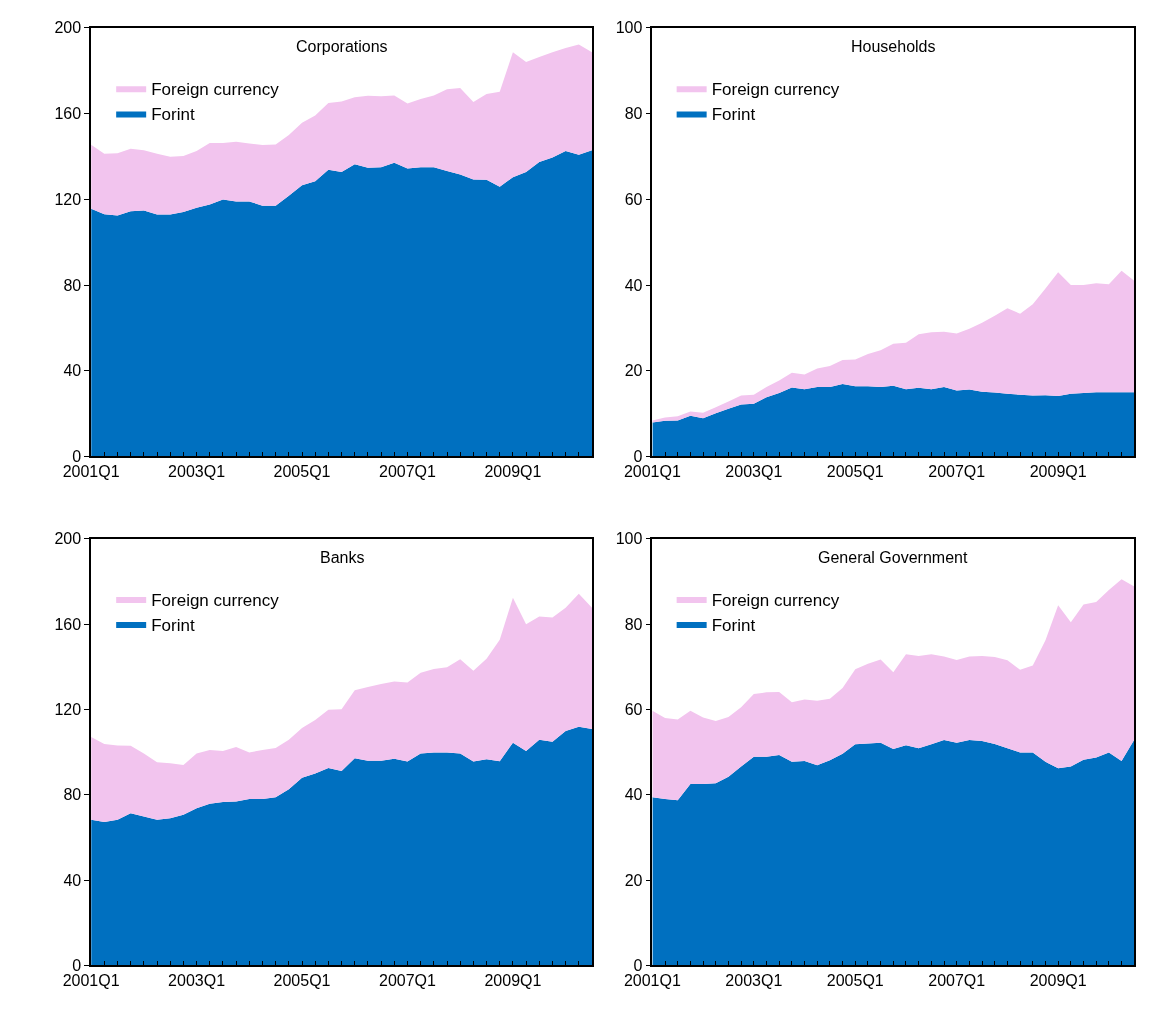 This screenshot has height=1019, width=1156. I want to click on text: General Government, so click(893, 557).